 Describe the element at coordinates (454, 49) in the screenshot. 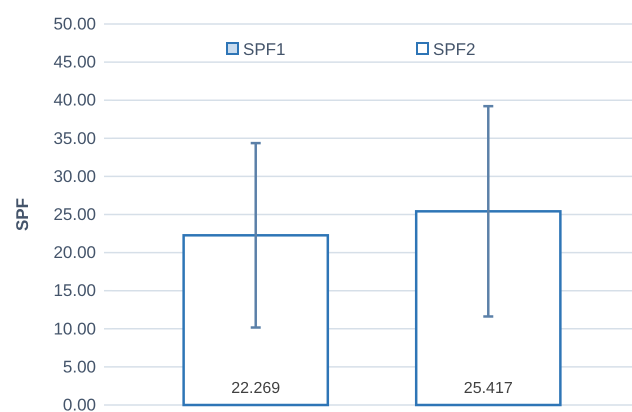

I see `legend-label: SPF2` at that location.